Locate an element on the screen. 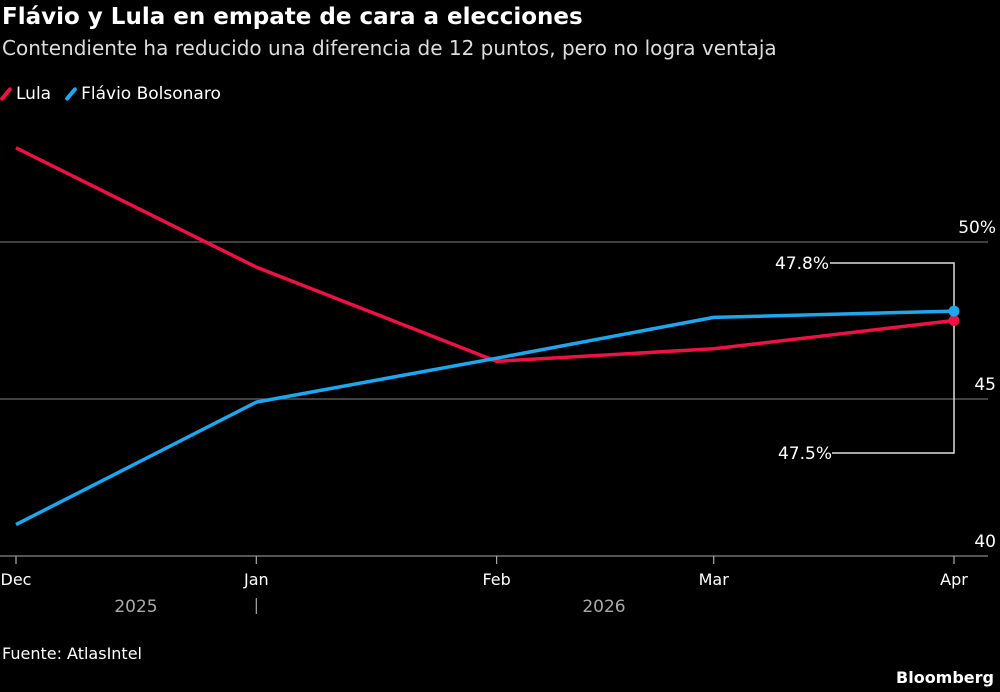 Image resolution: width=1000 pixels, height=692 pixels. x-tick-label: Dec is located at coordinates (16, 579).